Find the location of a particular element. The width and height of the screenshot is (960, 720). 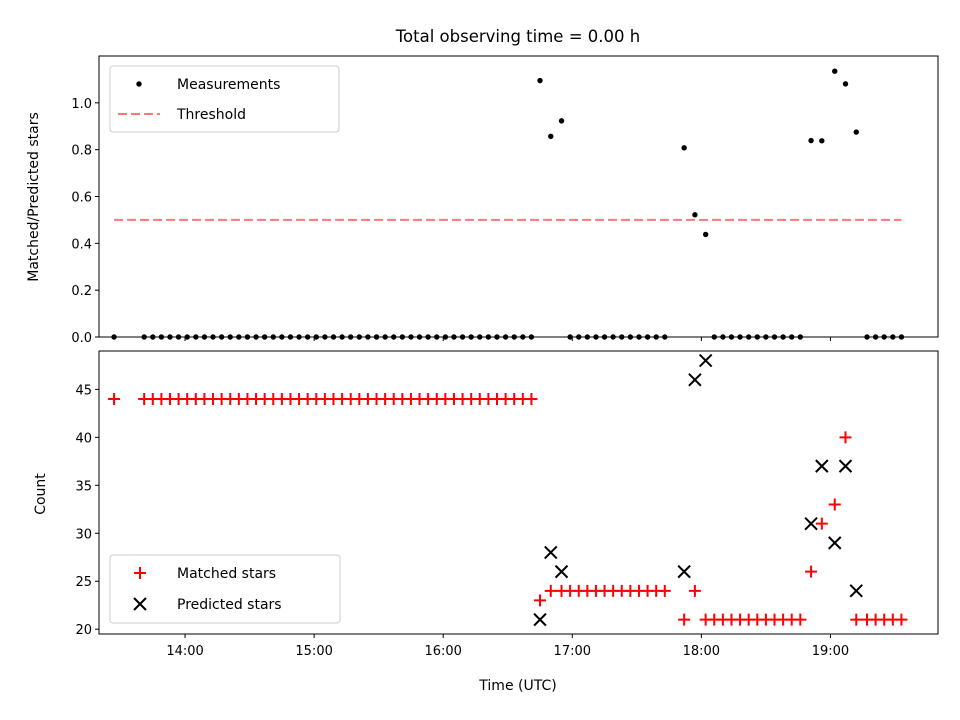

bottom-y-tick-label: 30 is located at coordinates (83, 534).